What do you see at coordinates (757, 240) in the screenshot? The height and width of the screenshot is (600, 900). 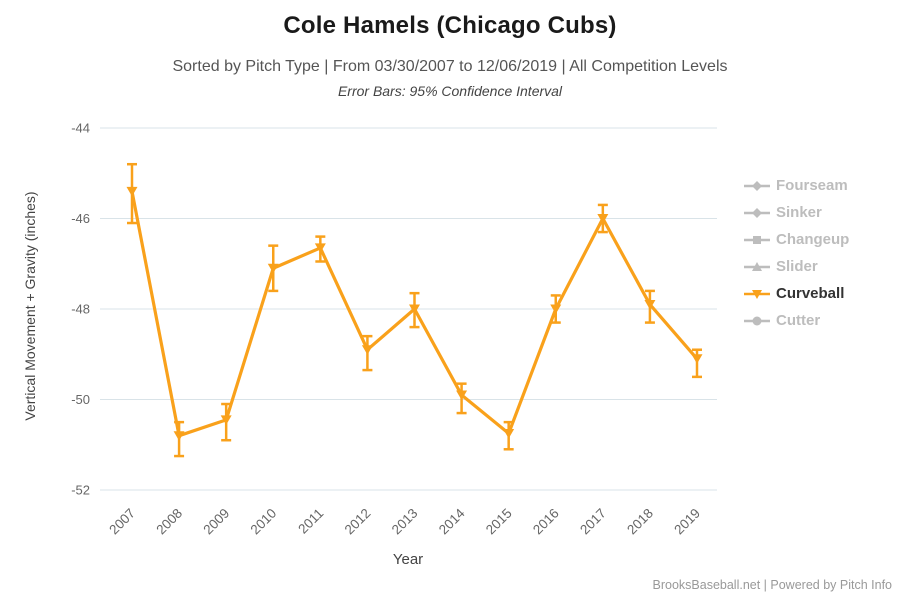 I see `changeup-marker-icon` at bounding box center [757, 240].